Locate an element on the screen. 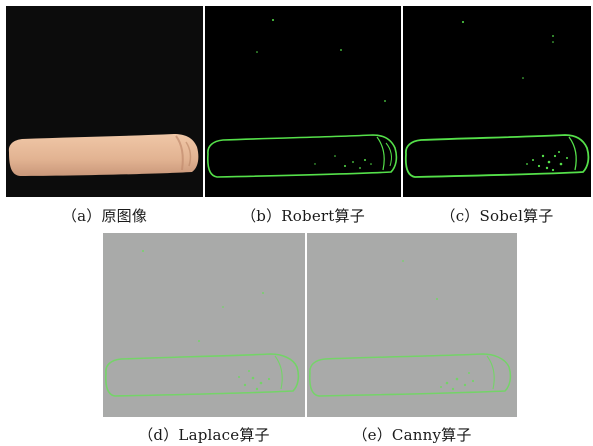  laplace-edge-panel is located at coordinates (204, 325).